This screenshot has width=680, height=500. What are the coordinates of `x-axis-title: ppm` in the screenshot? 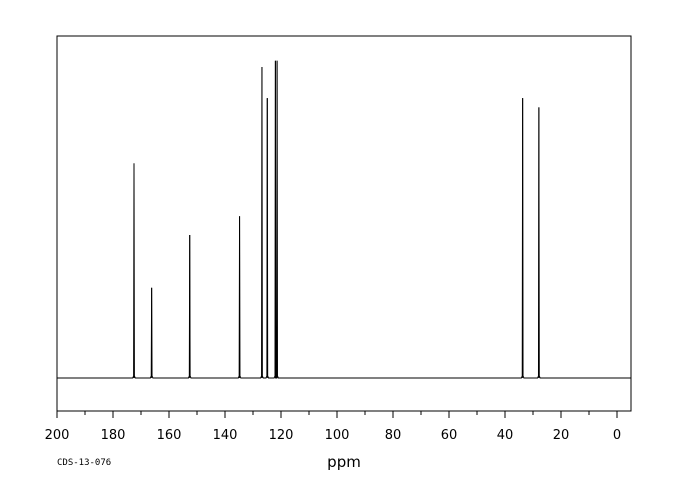 It's located at (344, 462).